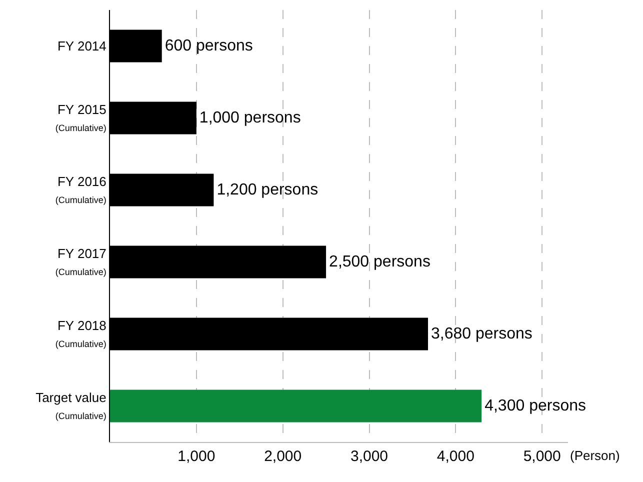 This screenshot has width=643, height=482. What do you see at coordinates (250, 118) in the screenshot?
I see `data-label: 1,000 persons` at bounding box center [250, 118].